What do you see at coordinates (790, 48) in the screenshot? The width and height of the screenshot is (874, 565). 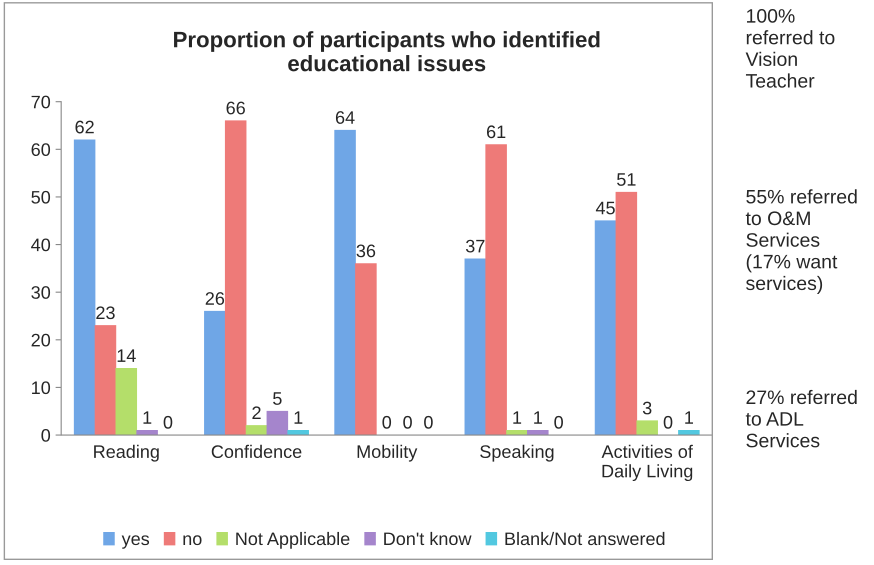 I see `text: 100% referred to Vision Teacher` at bounding box center [790, 48].